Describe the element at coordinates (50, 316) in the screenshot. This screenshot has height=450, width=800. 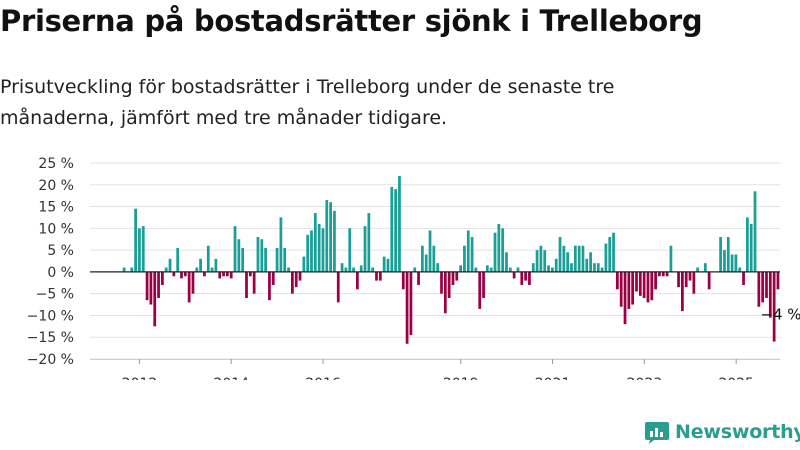
I see `y-tick-label: −10 %` at that location.